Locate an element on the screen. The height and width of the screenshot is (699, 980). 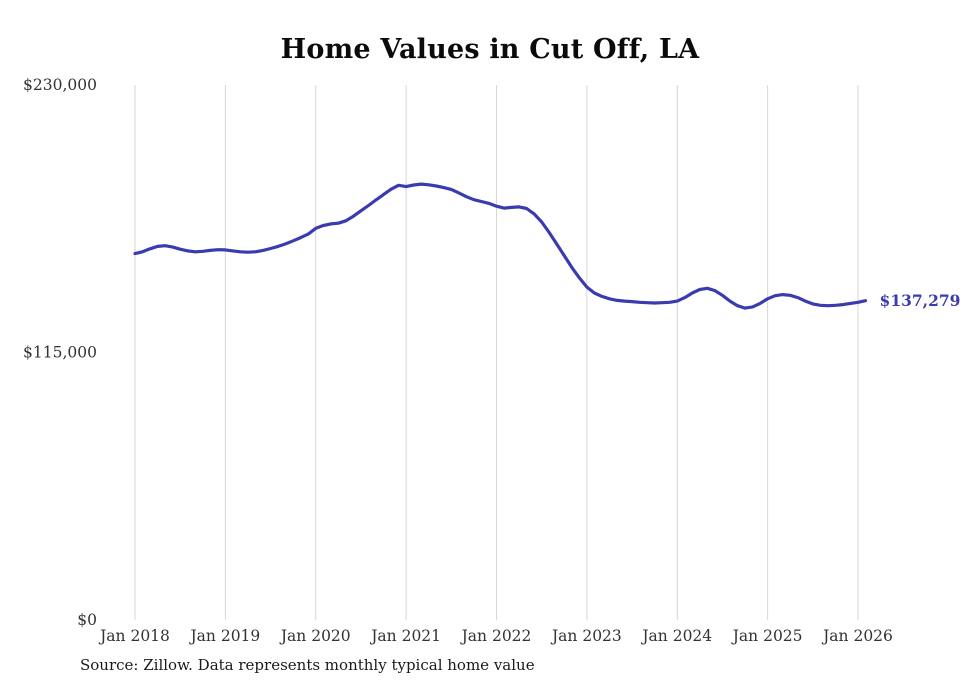
x-axis-label: Jan 2018 is located at coordinates (134, 636).